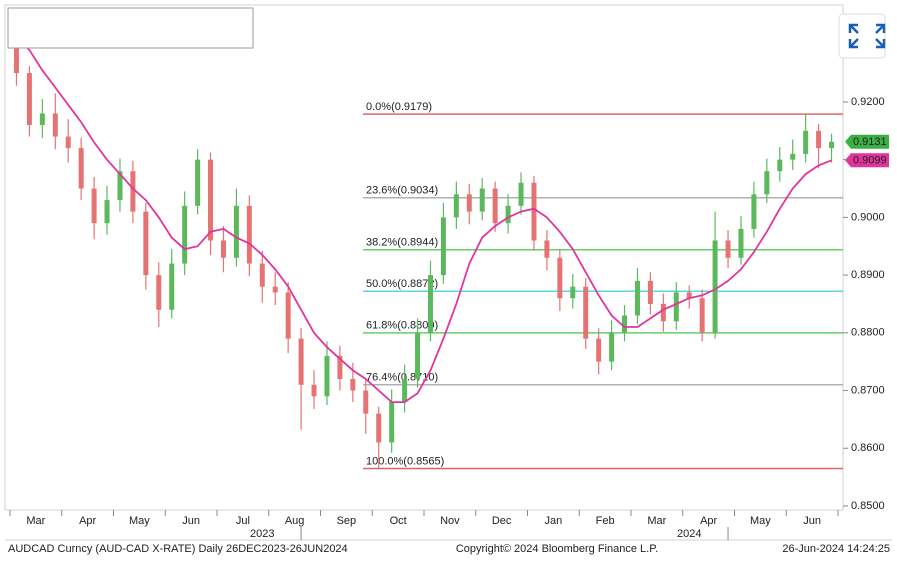  I want to click on x-tick-label: Oct, so click(398, 521).